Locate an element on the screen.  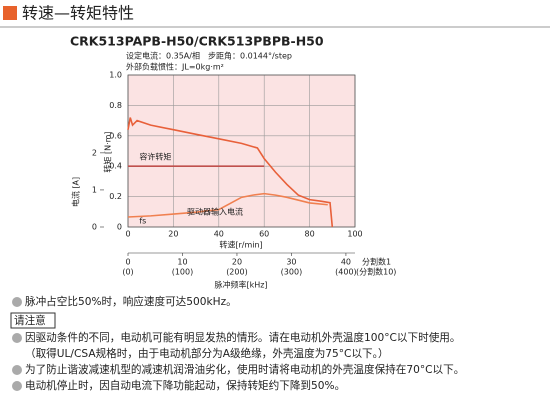
y-tick-label: 0.8 is located at coordinates (115, 105).